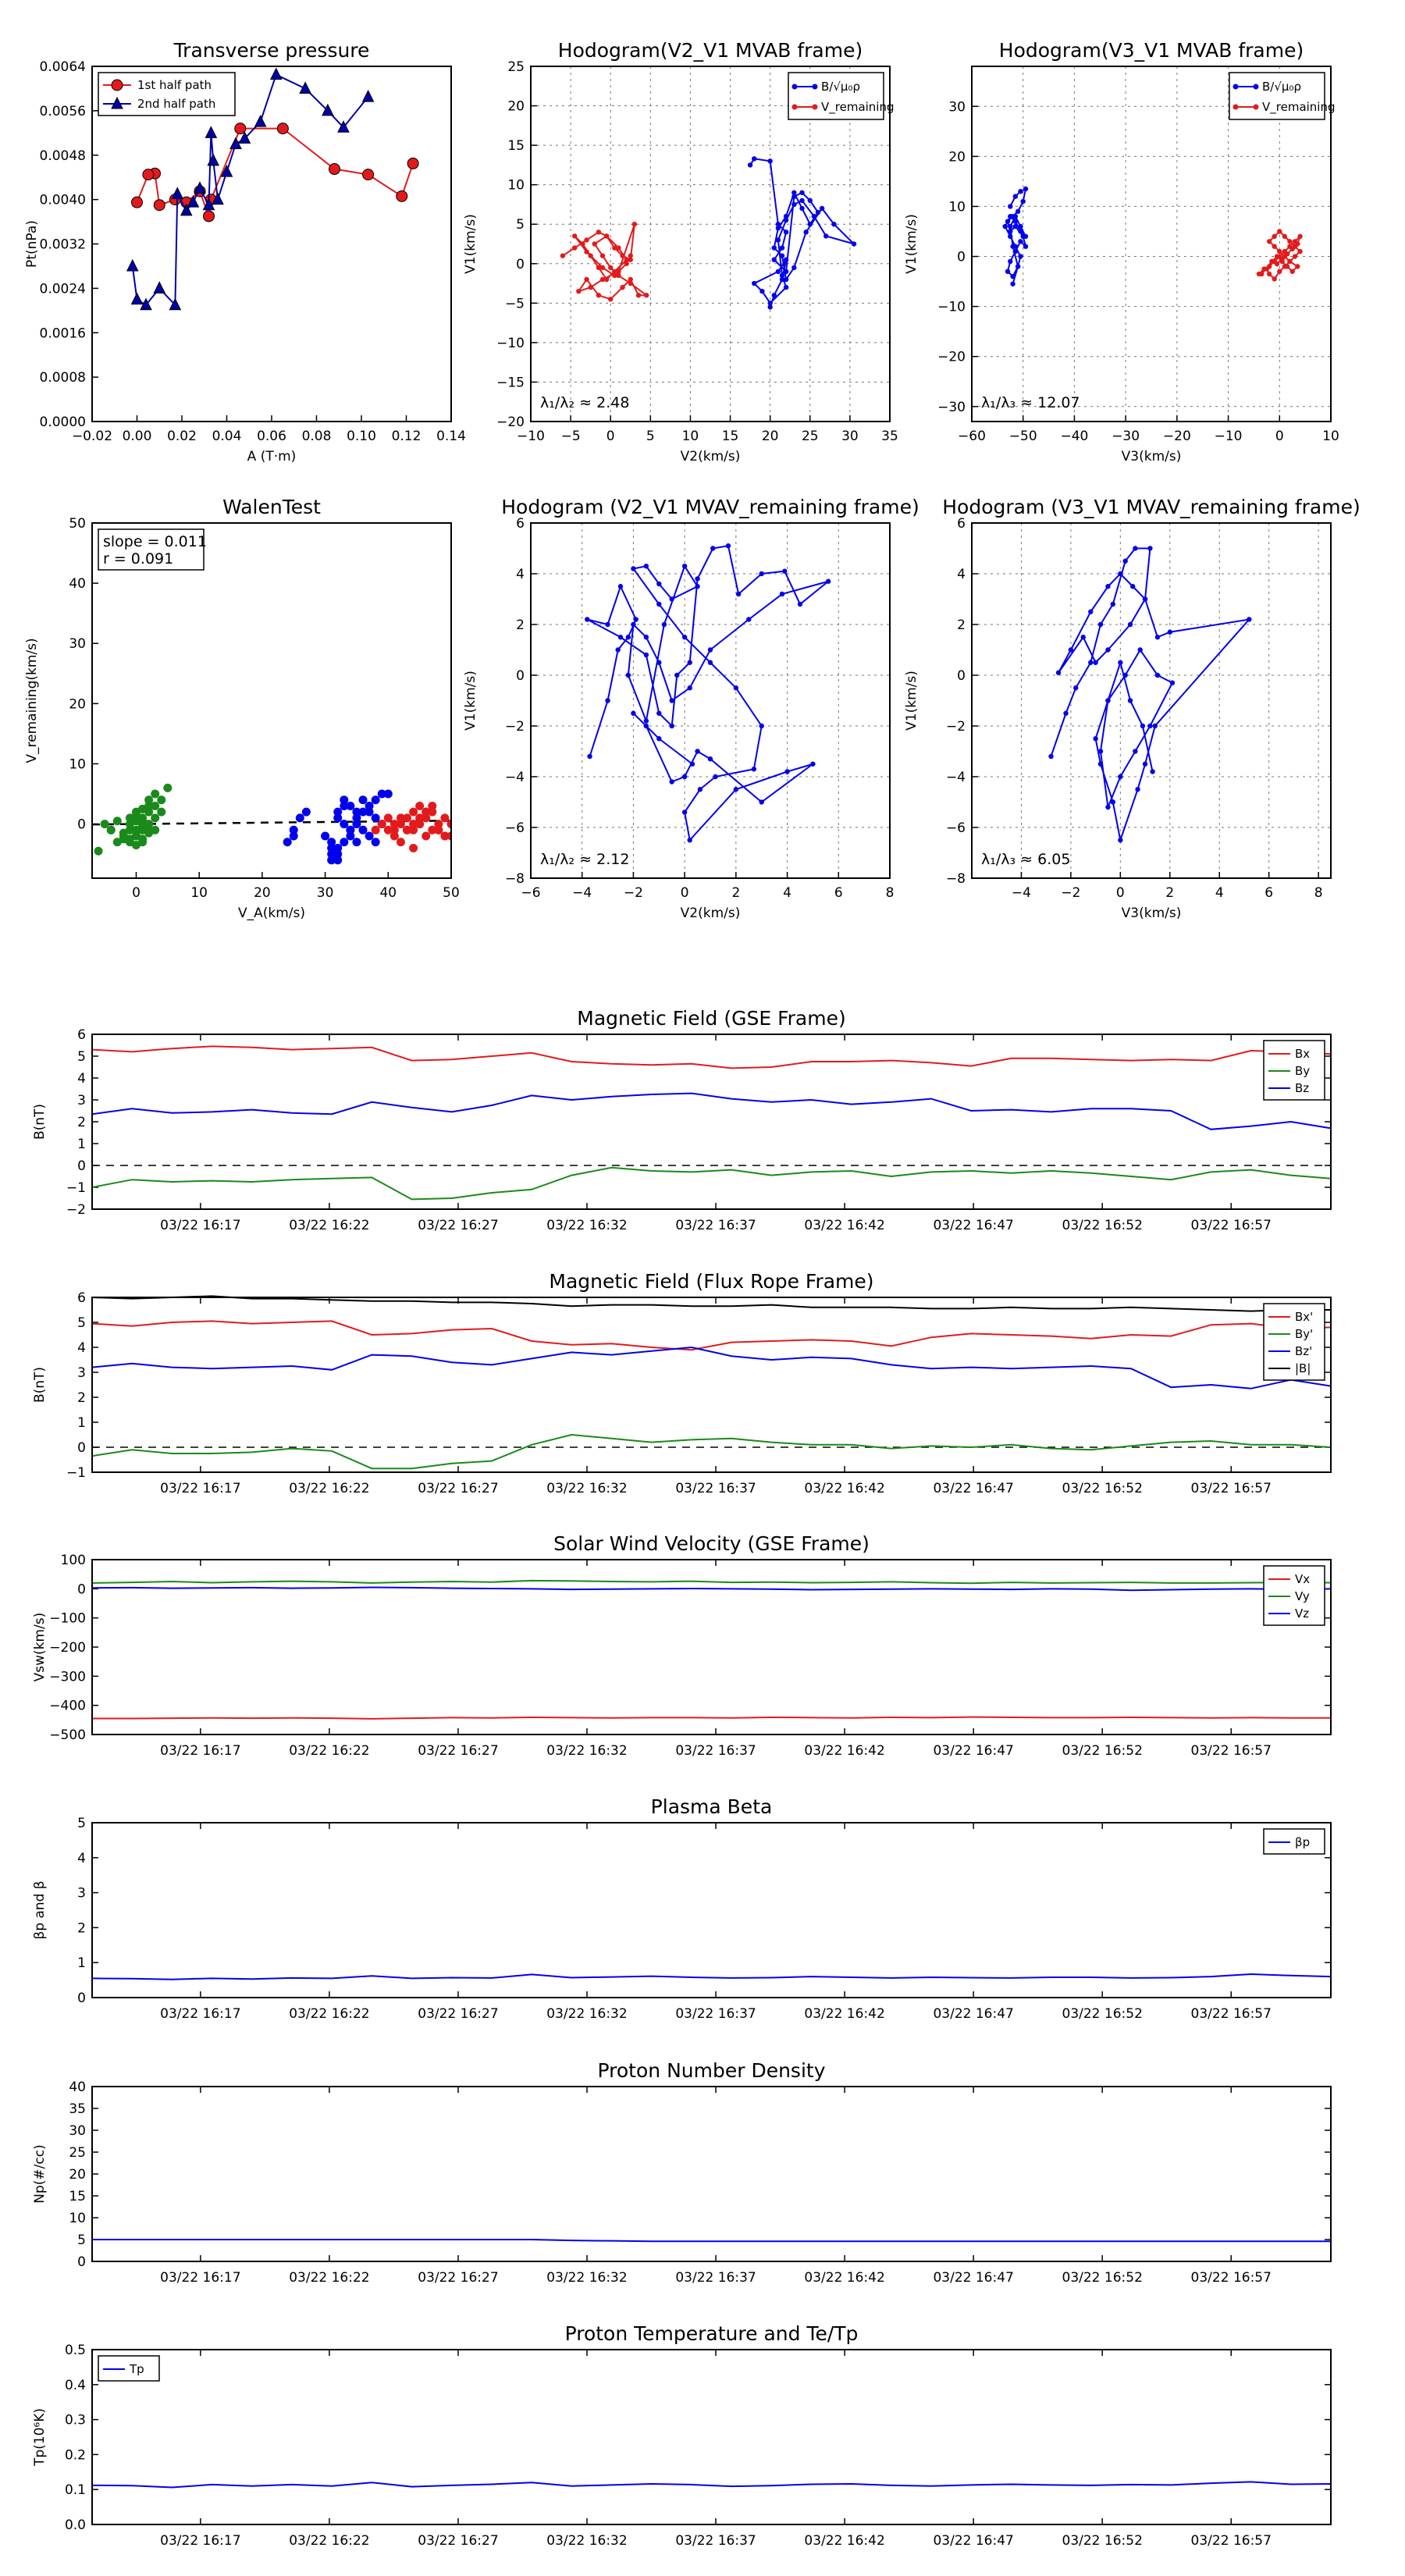 The height and width of the screenshot is (2576, 1405). What do you see at coordinates (1330, 436) in the screenshot?
I see `x-tick-label: 10` at bounding box center [1330, 436].